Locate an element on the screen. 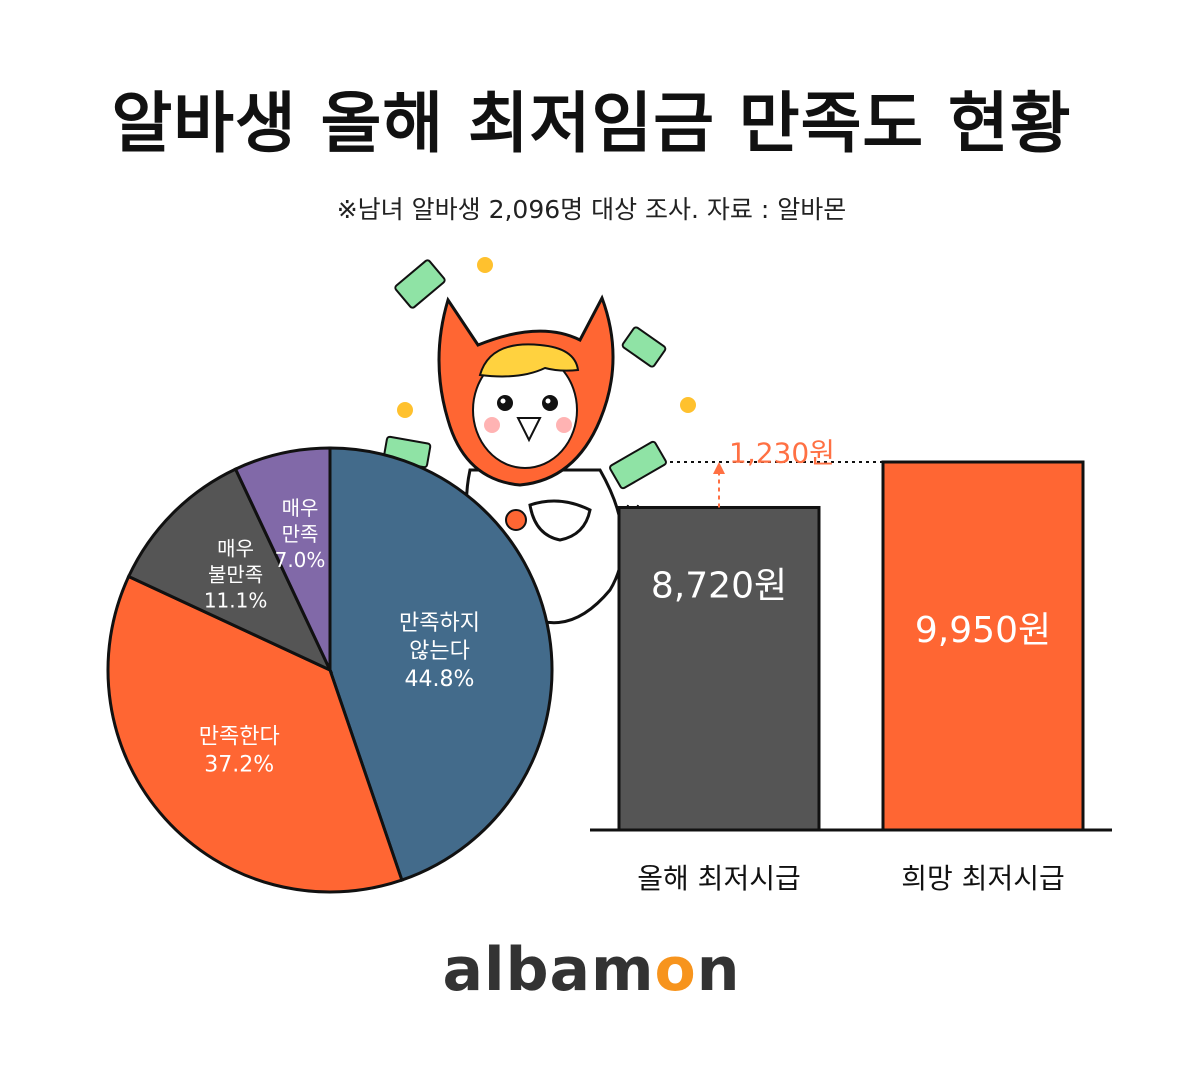 This screenshot has height=1080, width=1183. pie-value-label: 44.8% is located at coordinates (440, 679).